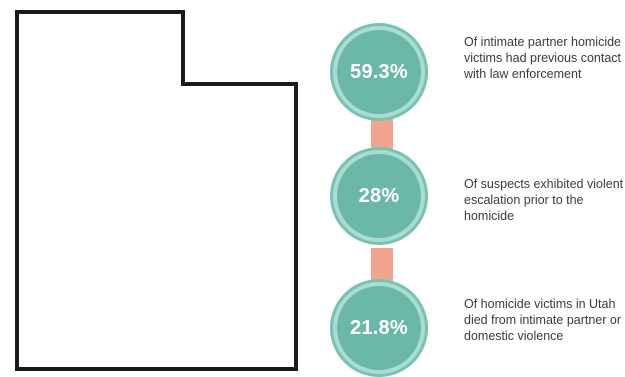  I want to click on stat-value: 28%, so click(379, 195).